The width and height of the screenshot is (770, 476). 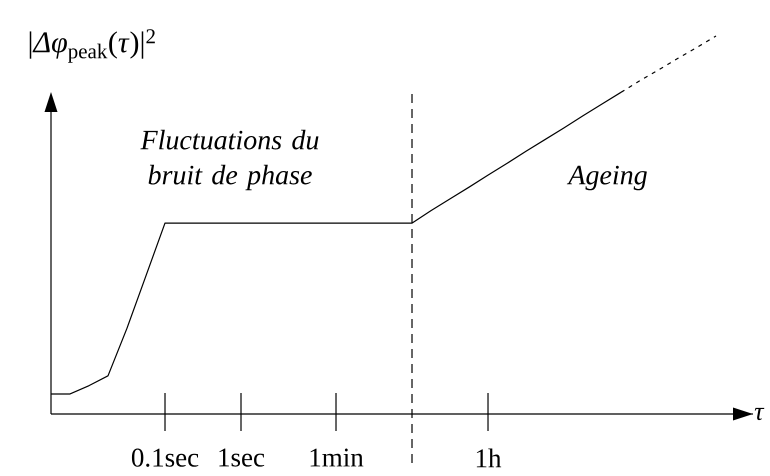 I want to click on x-axis-title: τ, so click(x=759, y=414).